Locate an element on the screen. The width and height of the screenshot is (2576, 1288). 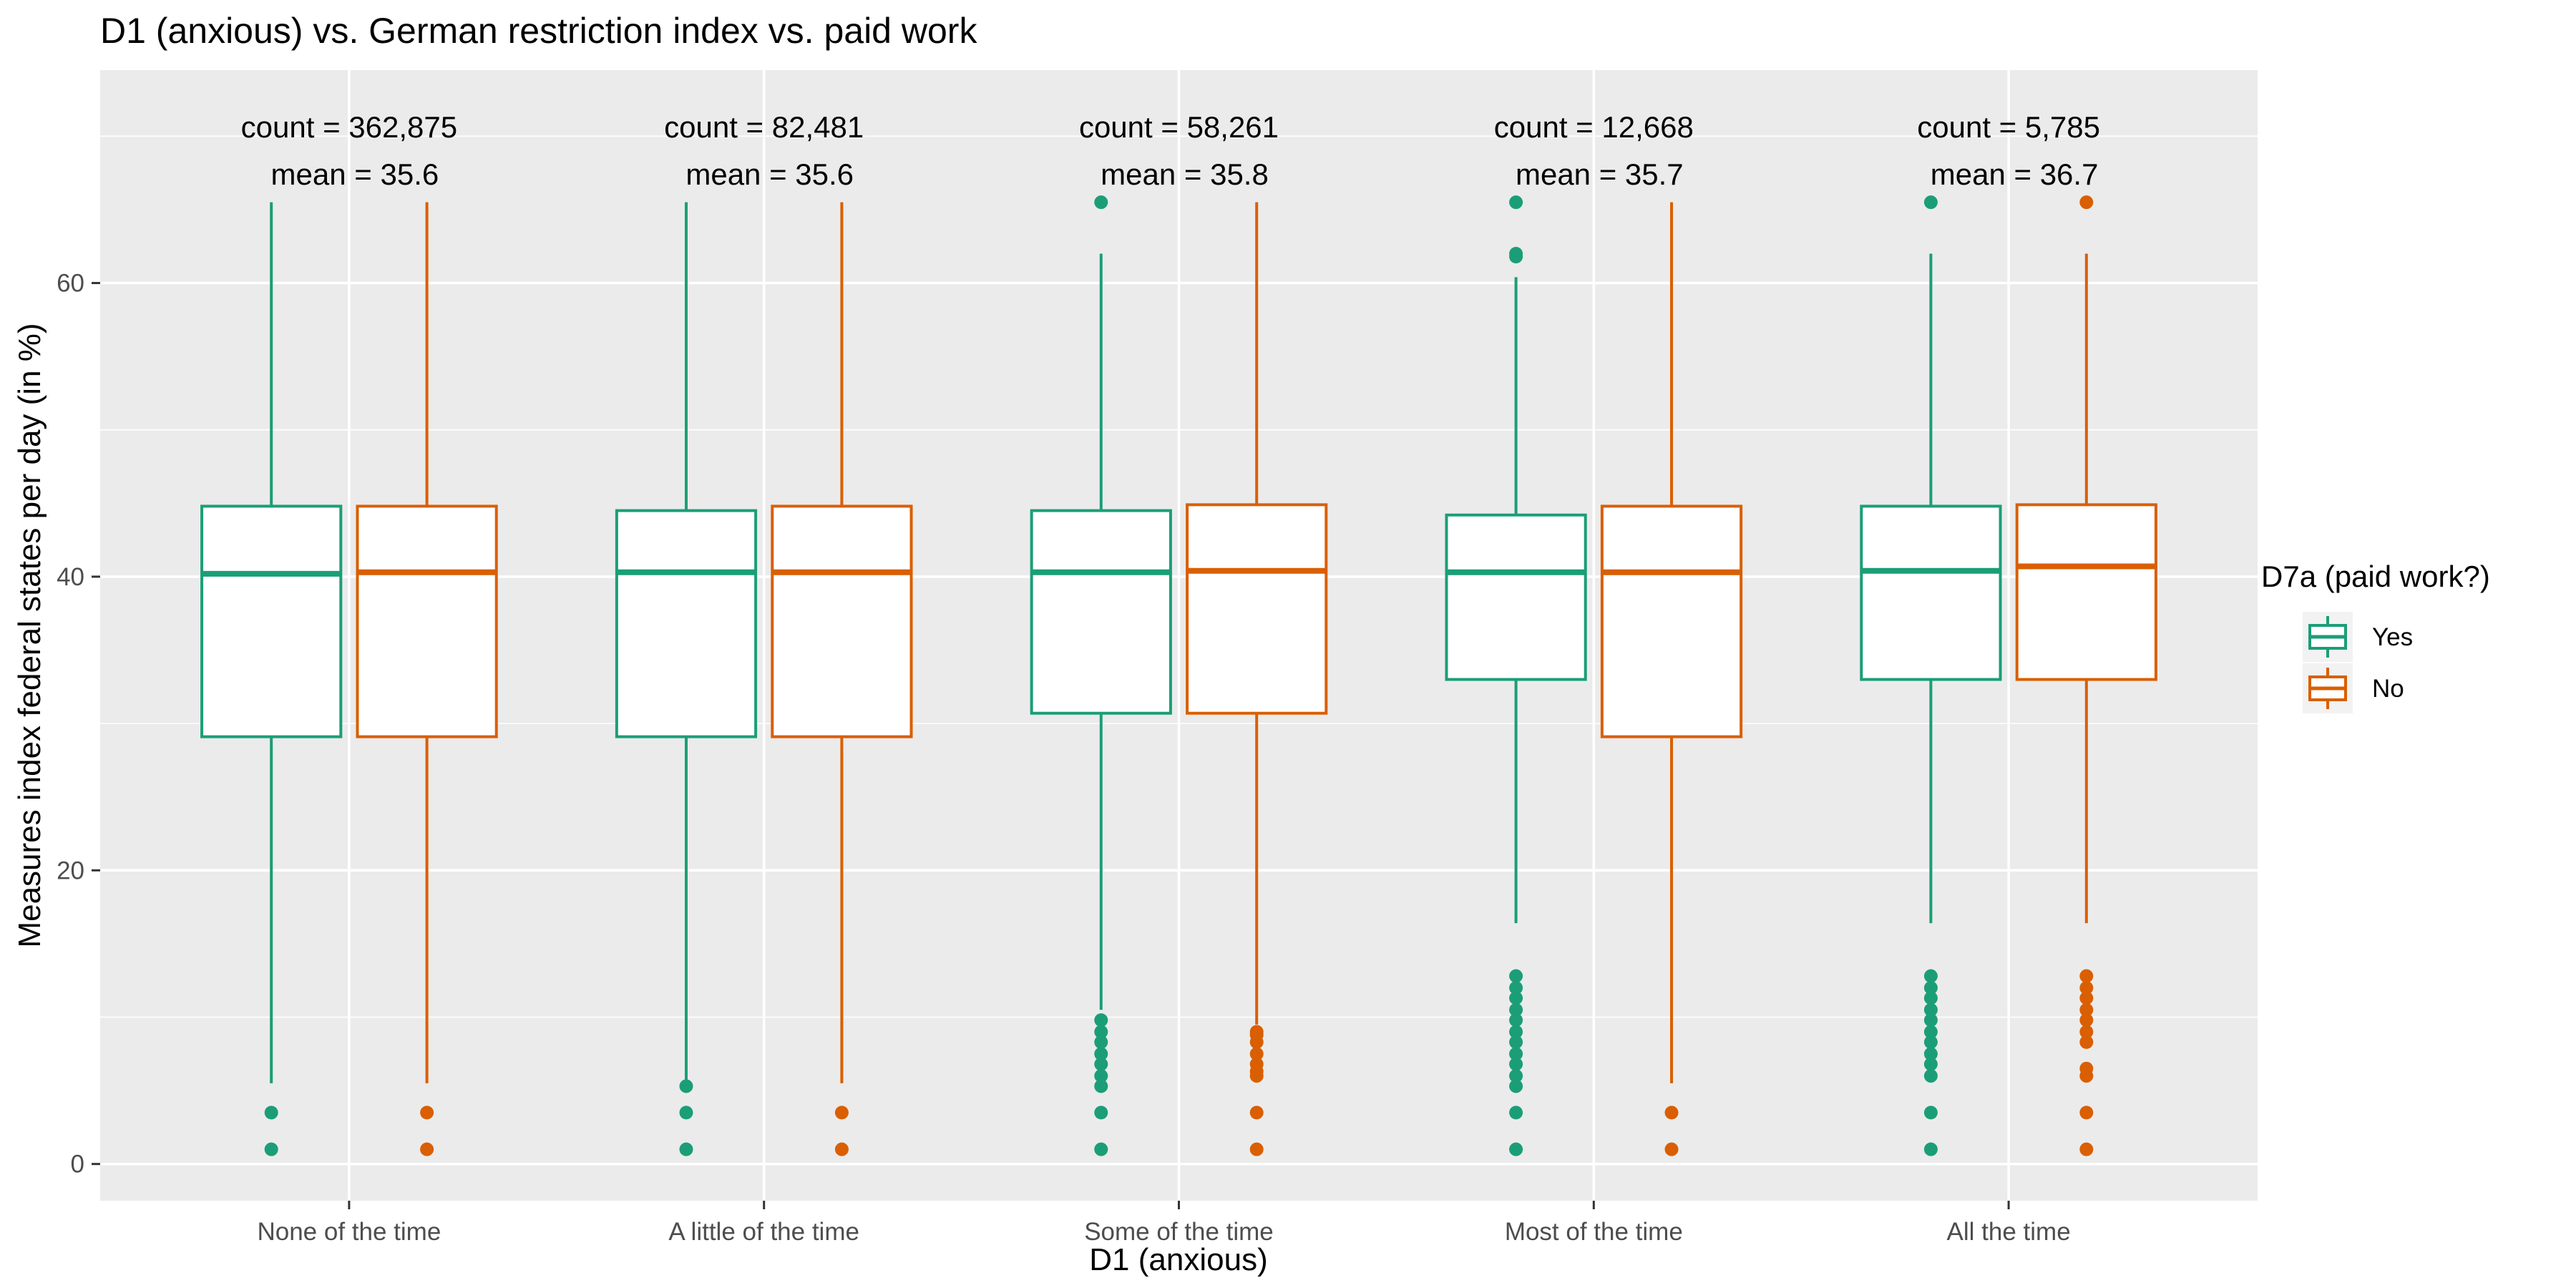
x-tick-label: Some of the time is located at coordinates (1179, 1232).